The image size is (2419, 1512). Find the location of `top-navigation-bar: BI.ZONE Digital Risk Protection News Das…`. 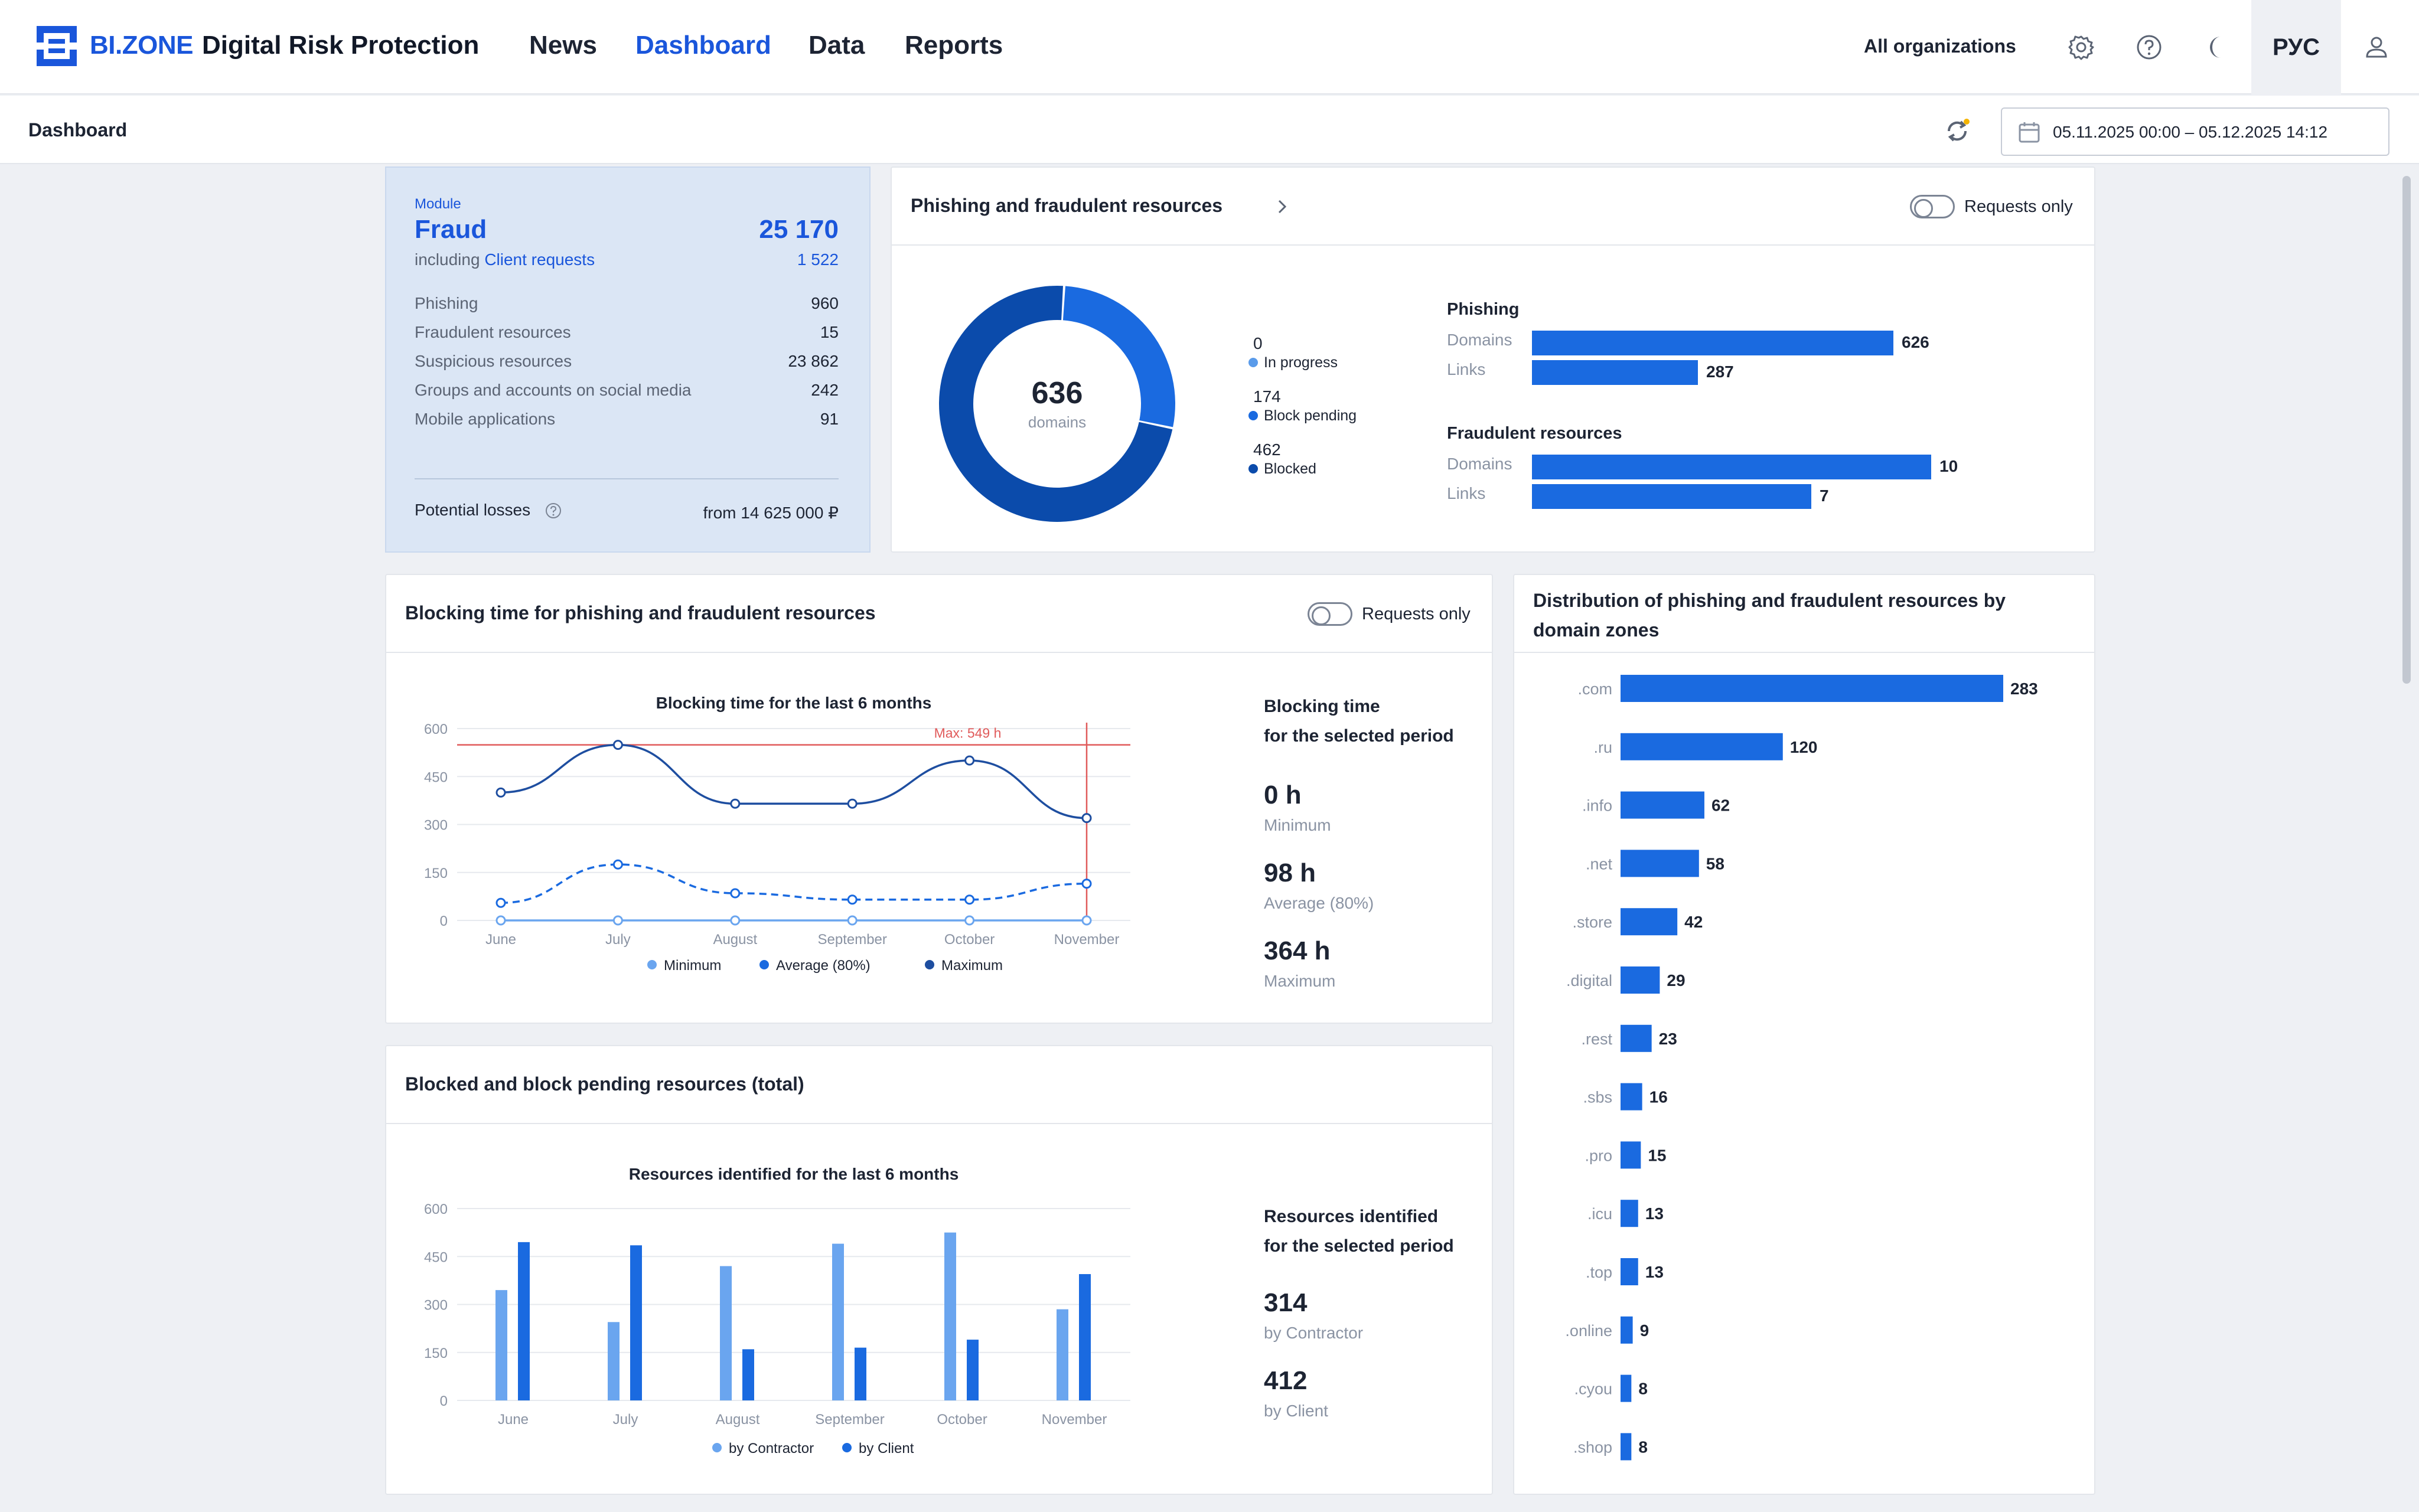

top-navigation-bar: BI.ZONE Digital Risk Protection News Das… is located at coordinates (1209, 47).